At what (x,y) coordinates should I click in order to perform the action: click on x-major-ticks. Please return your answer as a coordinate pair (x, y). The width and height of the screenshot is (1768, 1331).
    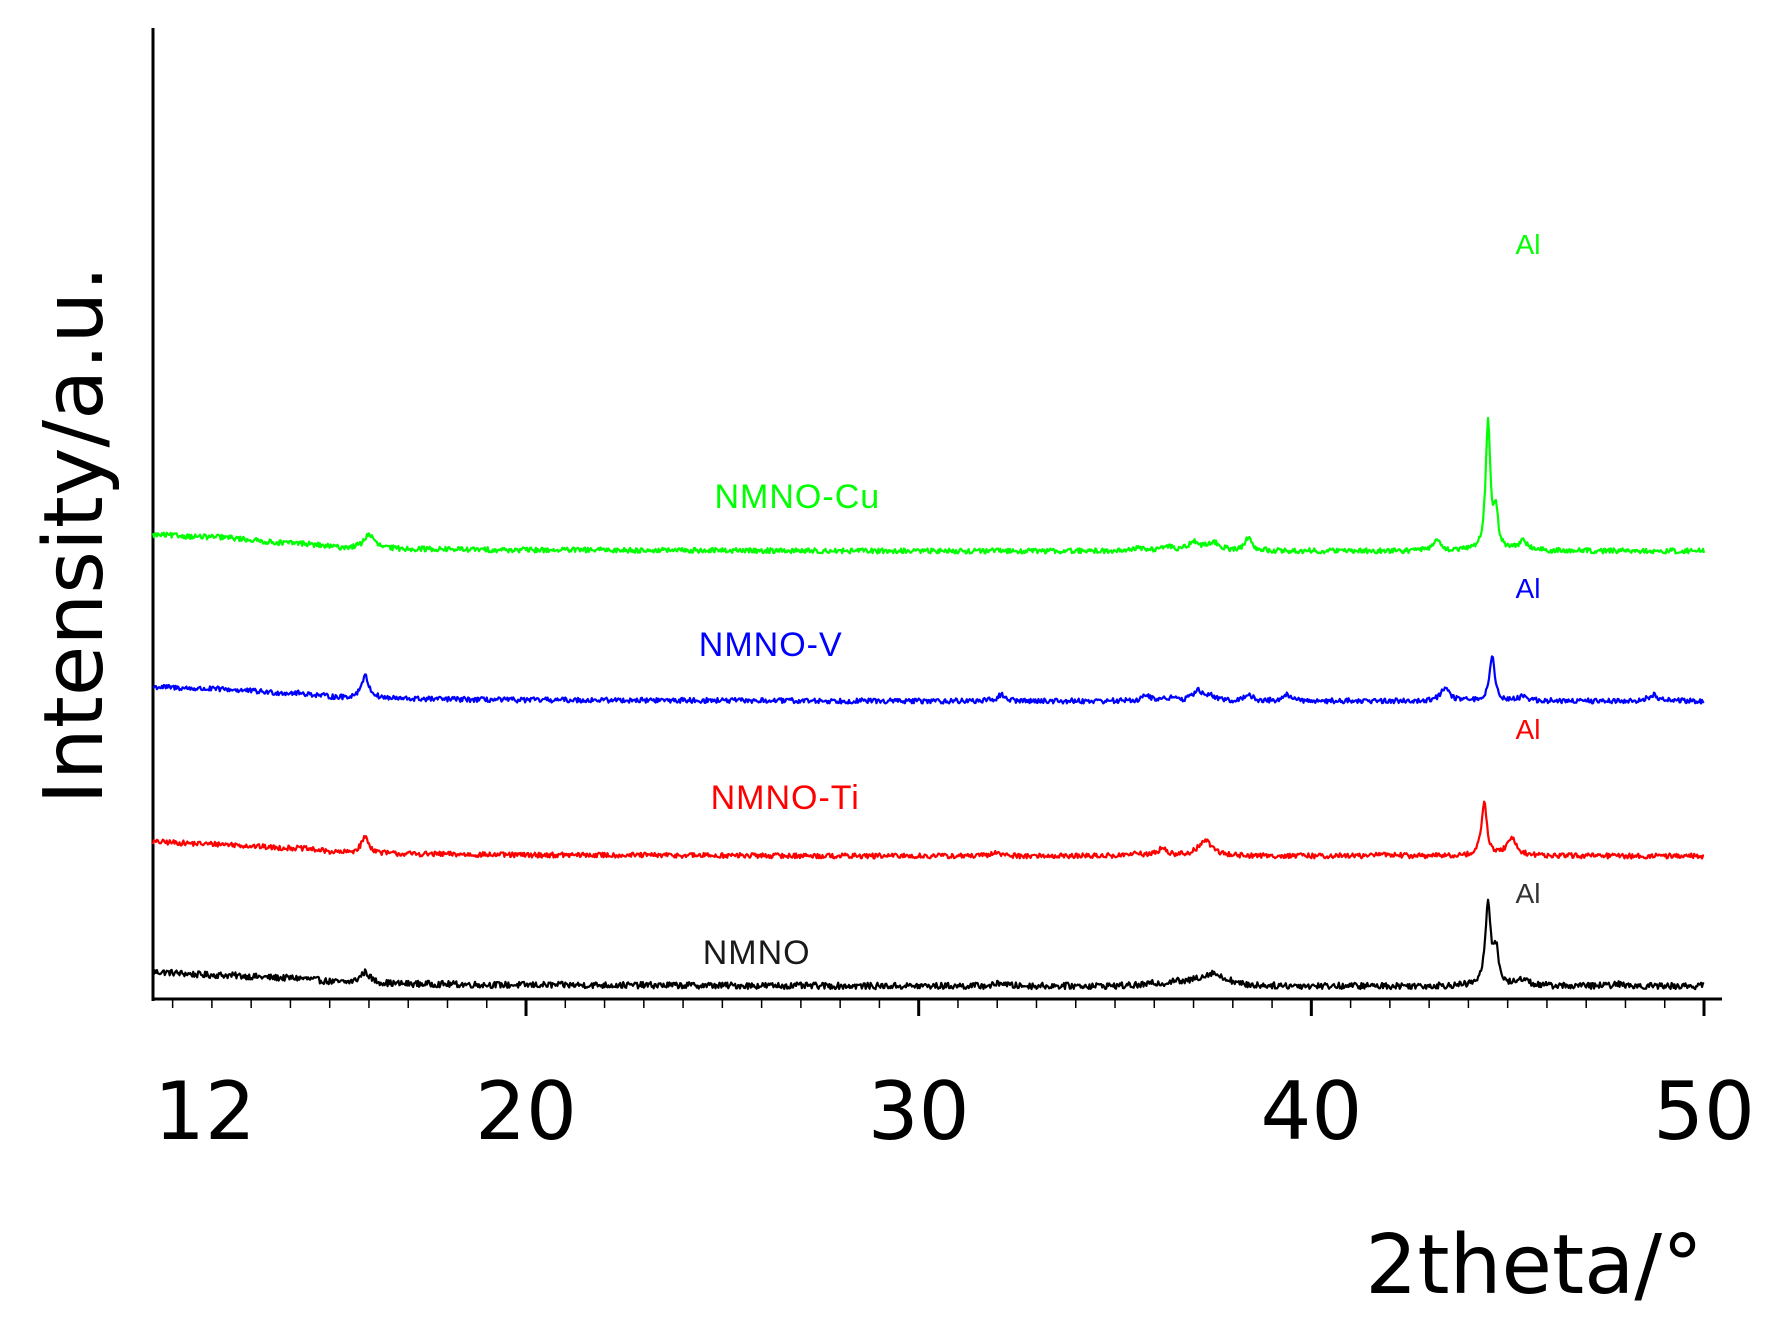
    Looking at the image, I should click on (1115, 1007).